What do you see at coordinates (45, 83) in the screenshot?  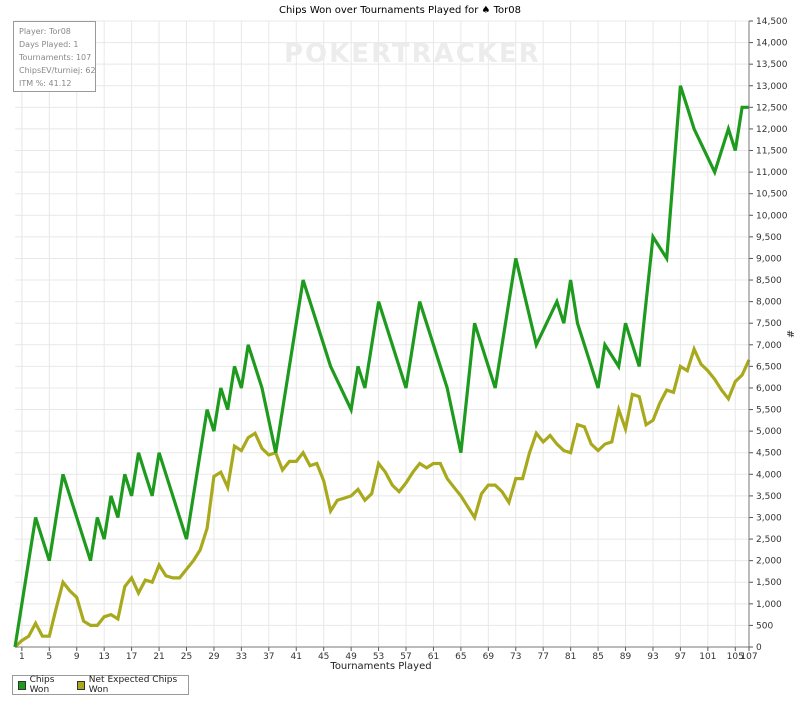 I see `info-itm: ITM %: 41.12` at bounding box center [45, 83].